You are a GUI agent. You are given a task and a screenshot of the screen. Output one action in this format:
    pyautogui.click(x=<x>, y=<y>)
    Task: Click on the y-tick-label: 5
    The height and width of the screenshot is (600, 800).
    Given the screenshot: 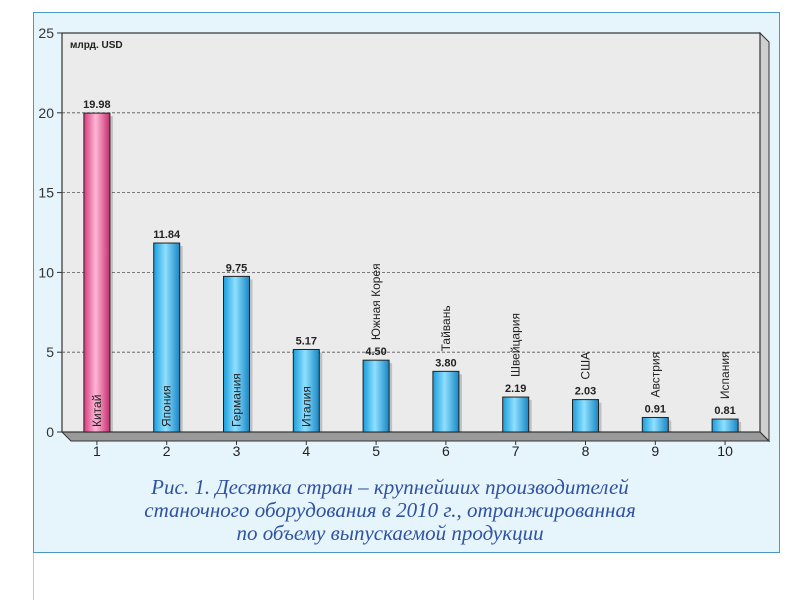 What is the action you would take?
    pyautogui.click(x=50, y=352)
    